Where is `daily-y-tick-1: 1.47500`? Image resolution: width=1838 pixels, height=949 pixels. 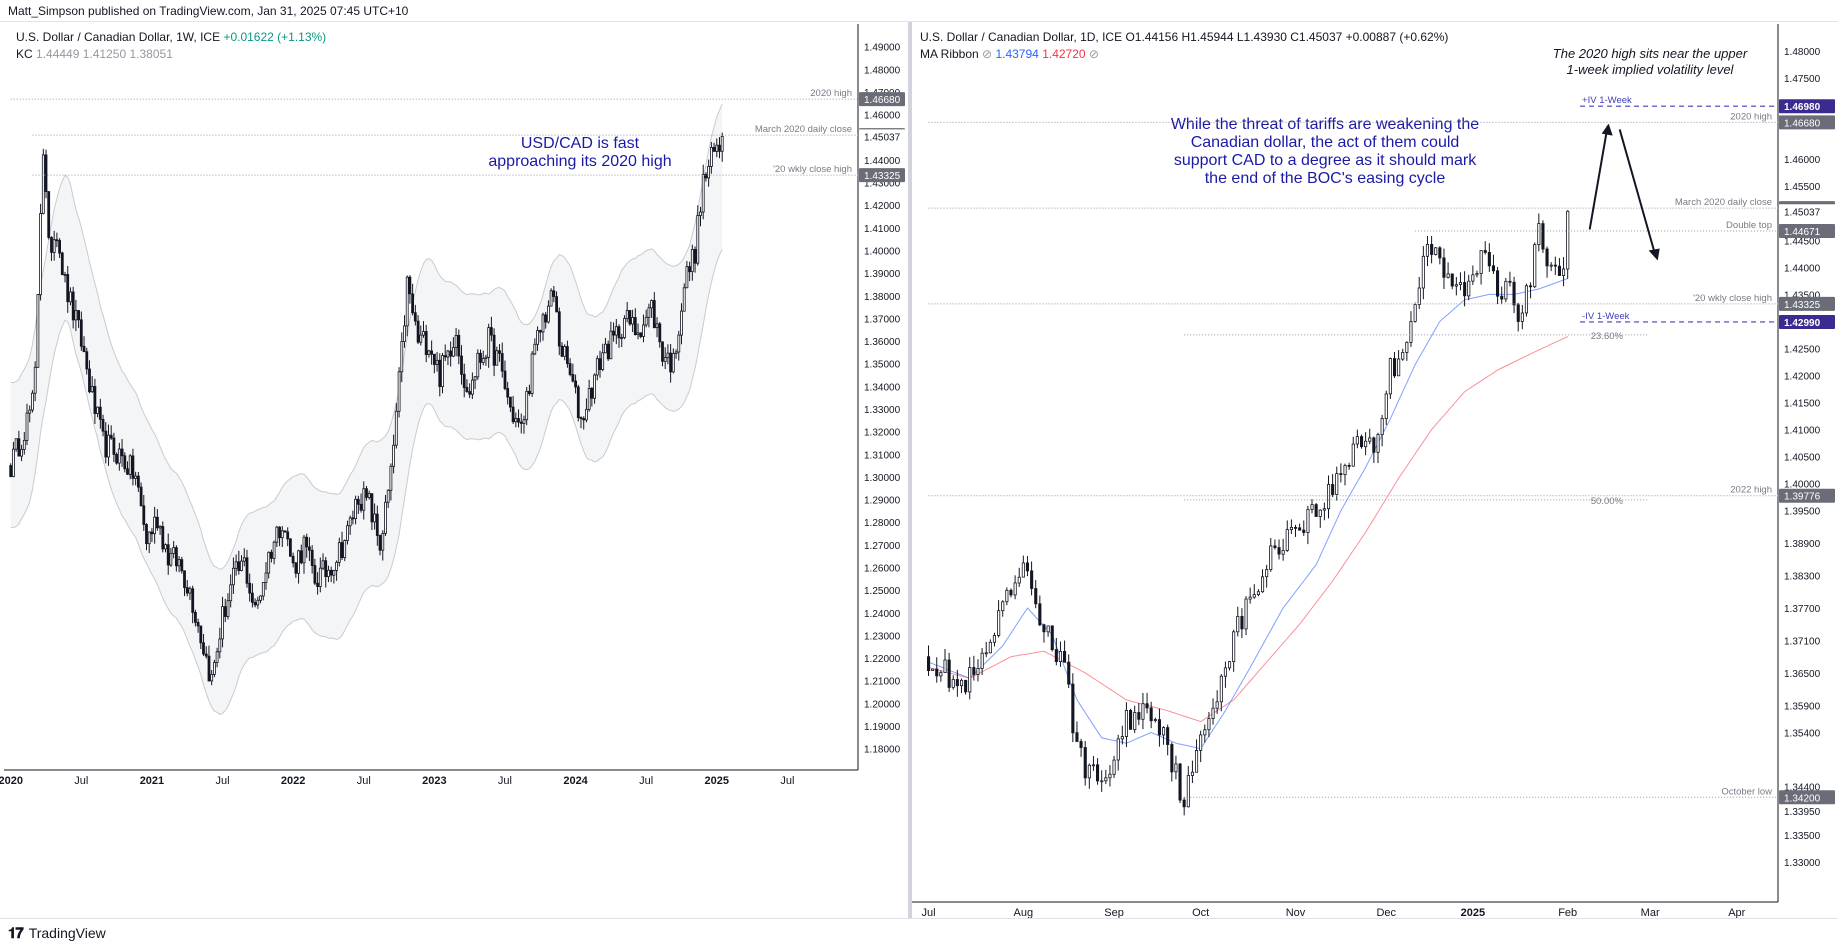 daily-y-tick-1: 1.47500 is located at coordinates (1802, 79).